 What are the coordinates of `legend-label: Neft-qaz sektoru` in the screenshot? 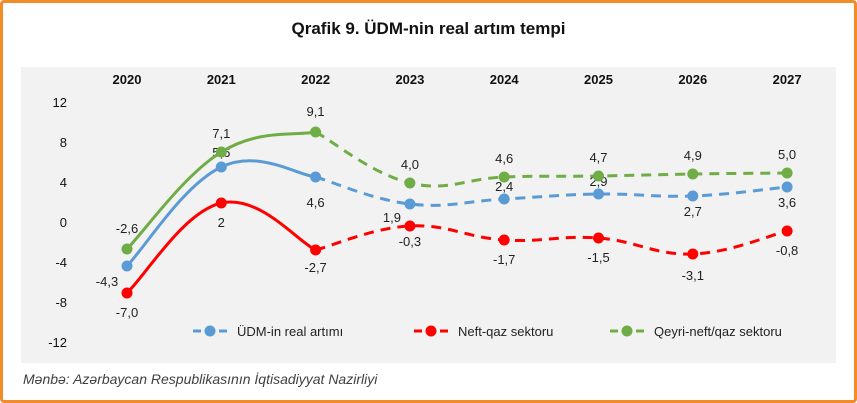 It's located at (505, 331).